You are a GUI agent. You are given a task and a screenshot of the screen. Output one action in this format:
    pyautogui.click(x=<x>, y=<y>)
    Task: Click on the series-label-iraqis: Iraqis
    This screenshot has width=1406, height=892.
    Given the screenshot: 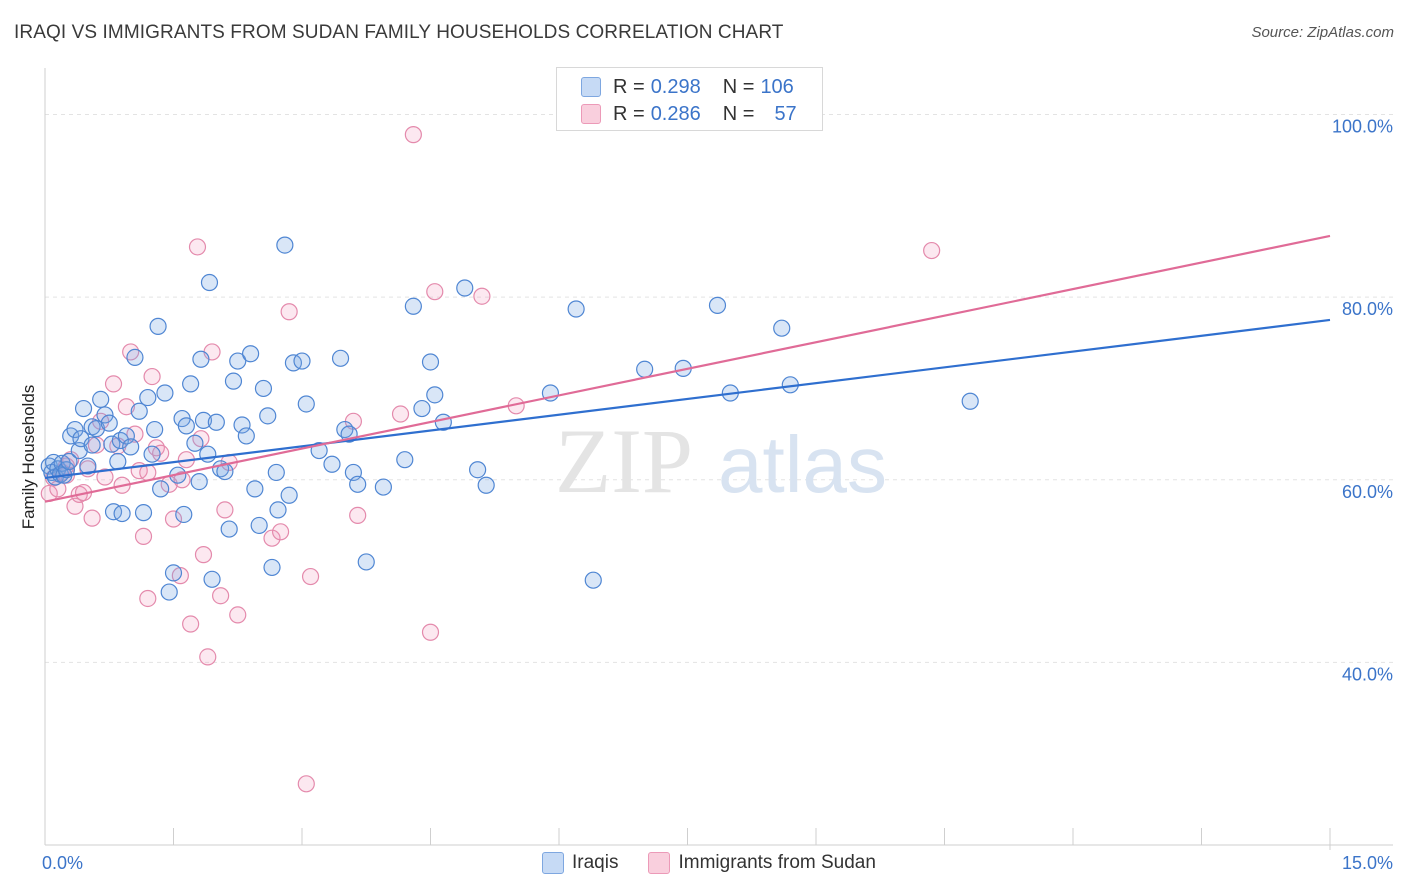 What is the action you would take?
    pyautogui.click(x=595, y=862)
    